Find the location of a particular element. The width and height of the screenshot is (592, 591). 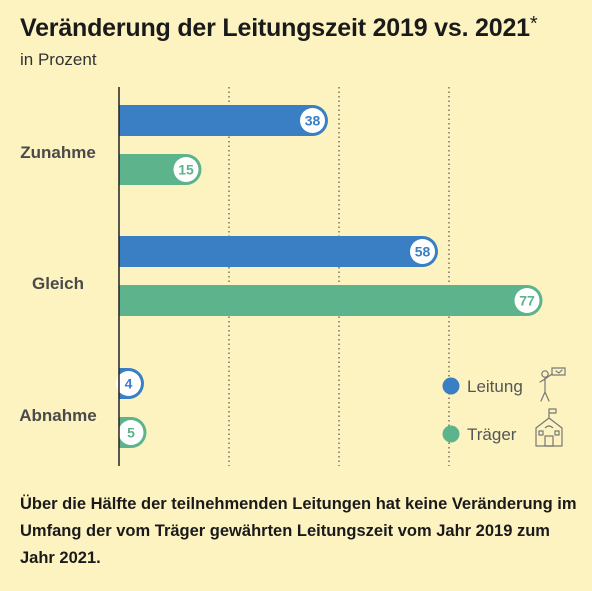

category-label: Zunahme is located at coordinates (58, 152).